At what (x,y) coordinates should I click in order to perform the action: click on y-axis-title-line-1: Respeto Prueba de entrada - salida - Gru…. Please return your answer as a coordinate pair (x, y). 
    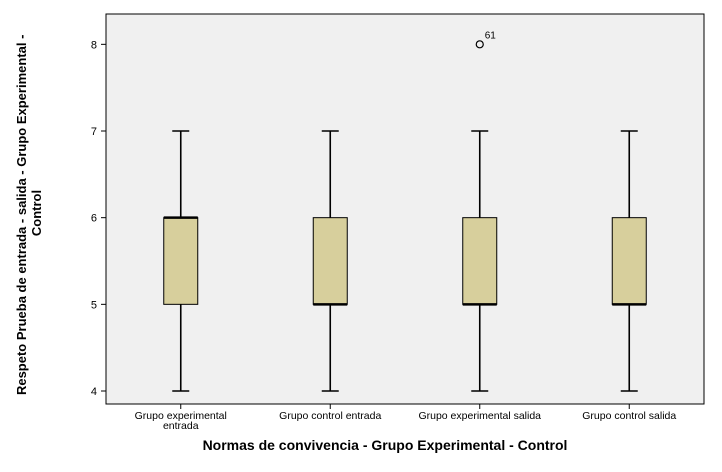
    Looking at the image, I should click on (21, 215).